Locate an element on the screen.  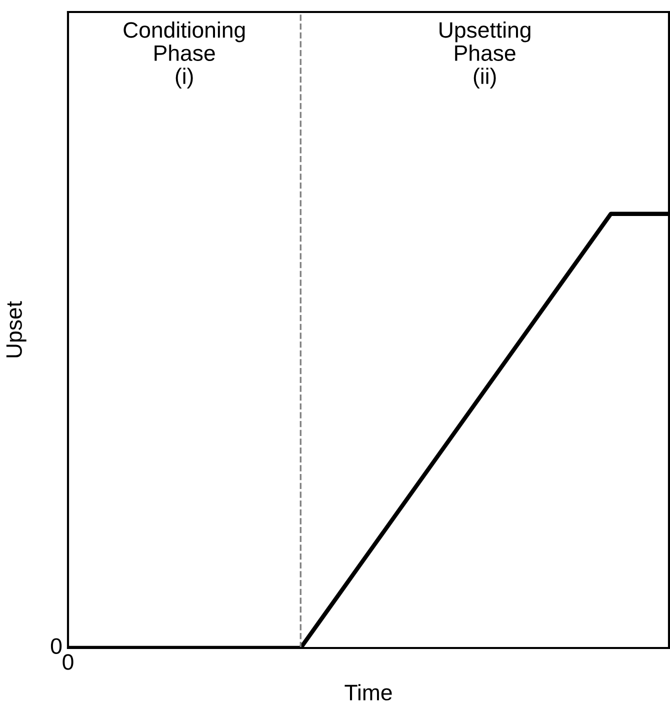
text: Upsetting Phase (ii) is located at coordinates (485, 55).